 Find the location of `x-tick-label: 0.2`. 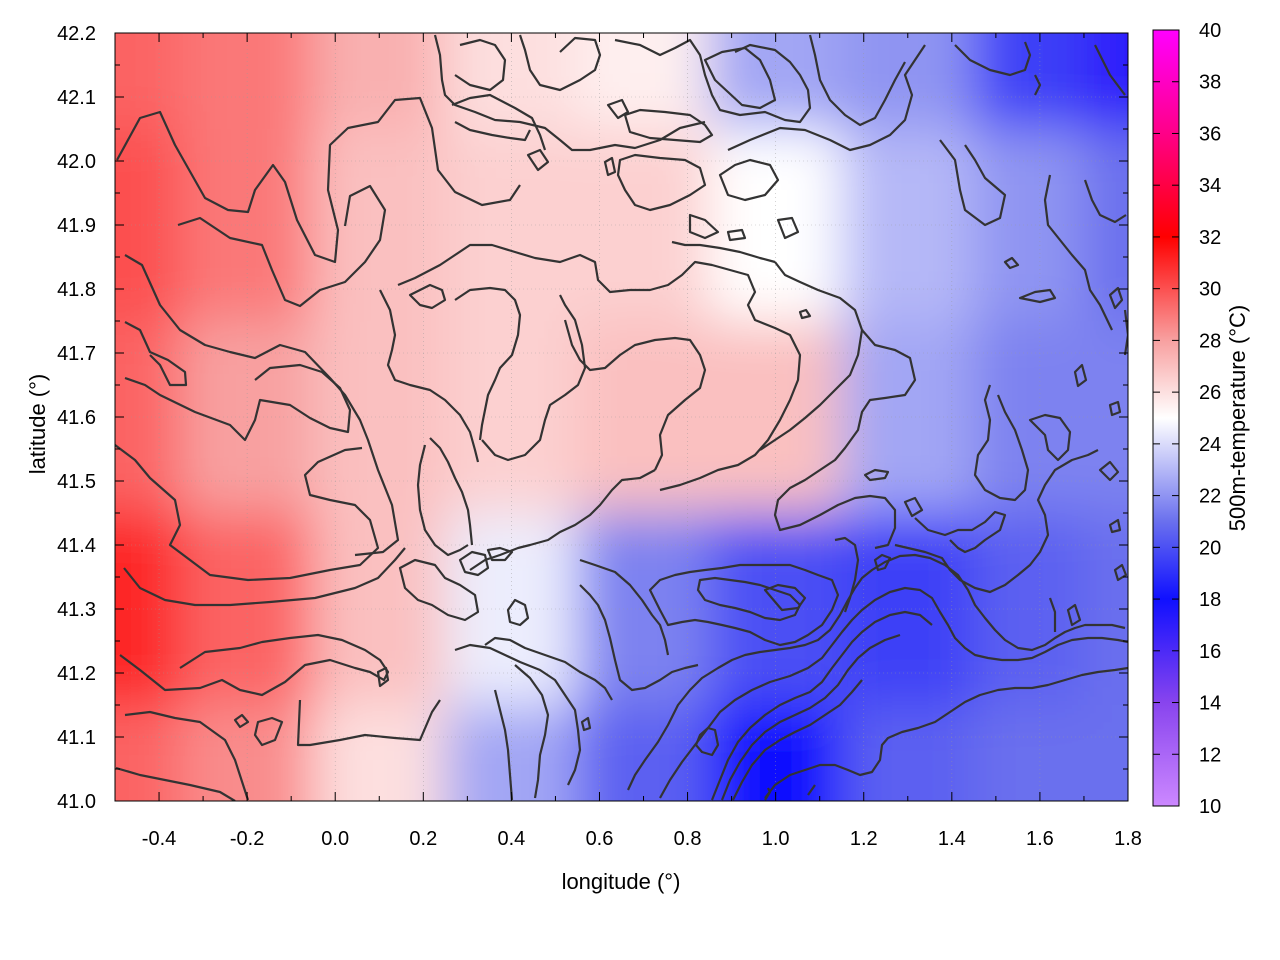

x-tick-label: 0.2 is located at coordinates (423, 839).